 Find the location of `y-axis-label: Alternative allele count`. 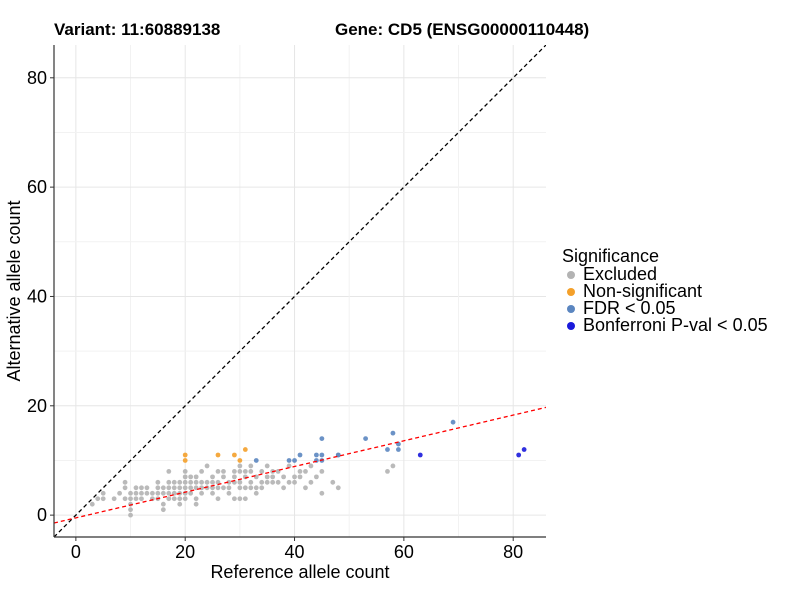

y-axis-label: Alternative allele count is located at coordinates (14, 290).